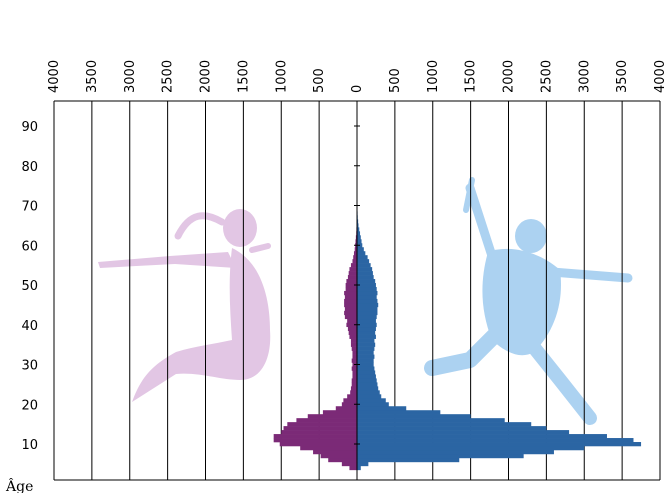 This screenshot has width=670, height=493. Describe the element at coordinates (29, 167) in the screenshot. I see `y-tick-label-7: 80` at that location.